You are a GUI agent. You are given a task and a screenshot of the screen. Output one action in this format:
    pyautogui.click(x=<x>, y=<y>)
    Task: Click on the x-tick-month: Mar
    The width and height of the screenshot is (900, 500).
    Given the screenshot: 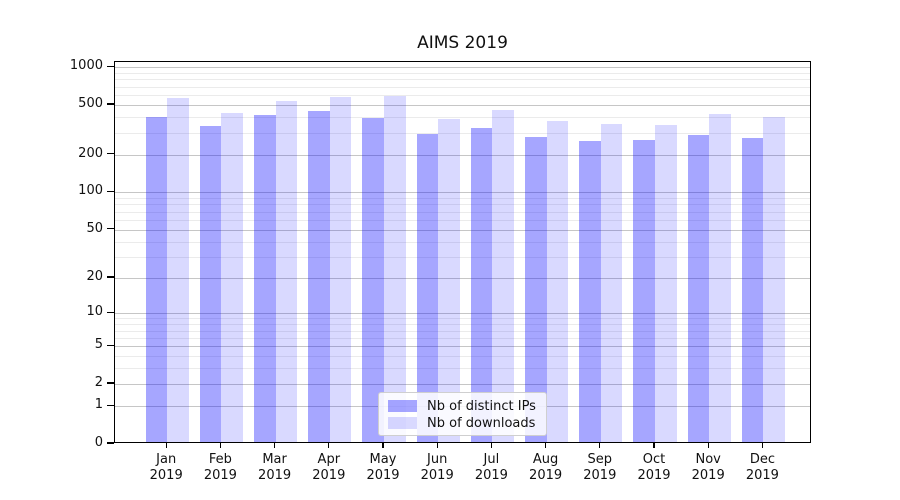 What is the action you would take?
    pyautogui.click(x=274, y=459)
    